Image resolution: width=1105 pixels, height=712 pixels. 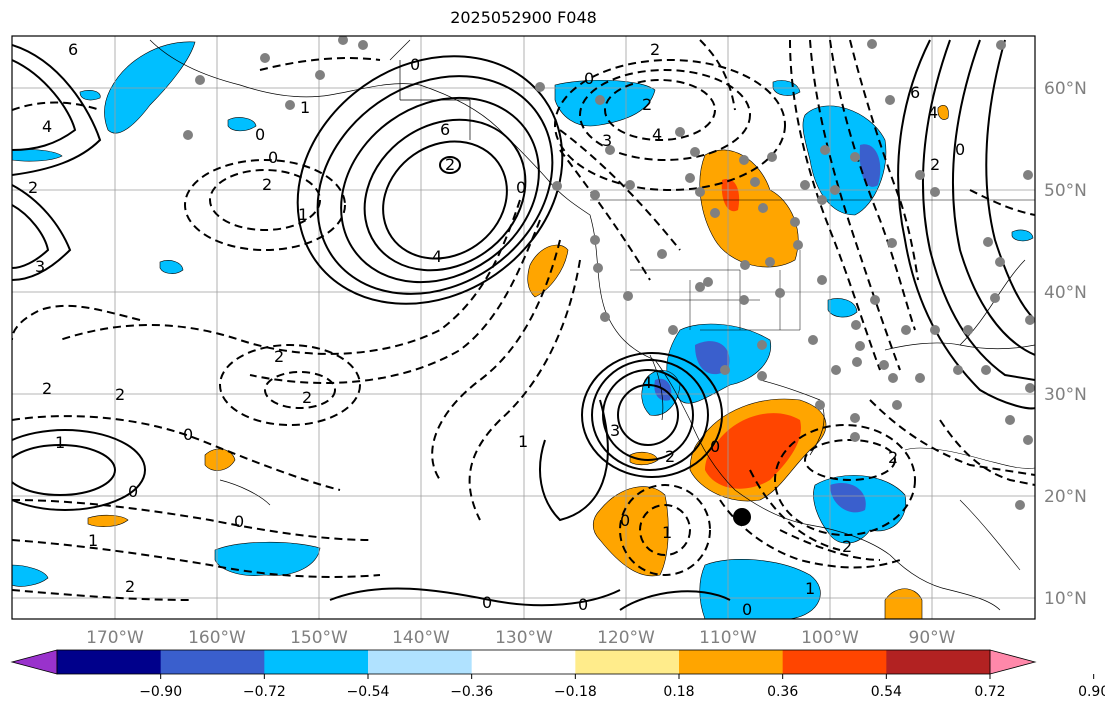 I want to click on colorbar-tick-label: 0.54, so click(x=886, y=692).